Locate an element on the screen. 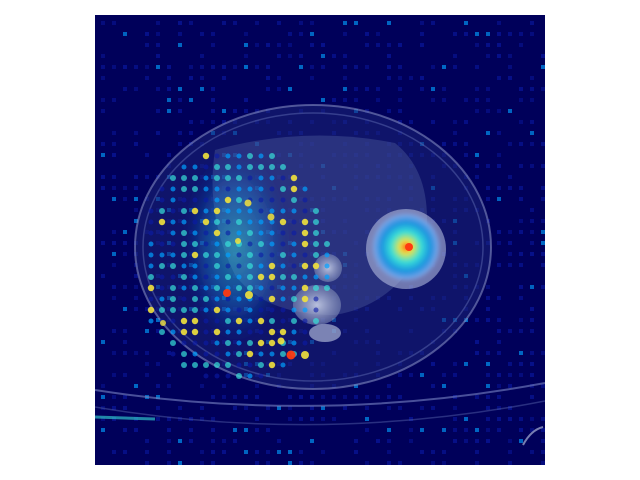  scanner-table-arc-lower is located at coordinates (320, 413).